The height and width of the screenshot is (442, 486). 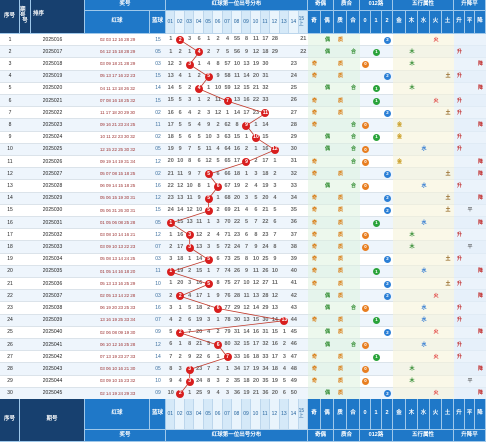 What do you see at coordinates (423, 113) in the screenshot?
I see `five-element-band` at bounding box center [423, 113].